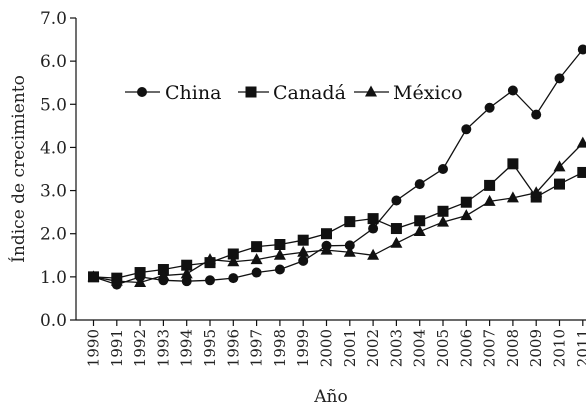  What do you see at coordinates (396, 348) in the screenshot?
I see `x-tick-label: 2003` at bounding box center [396, 348].